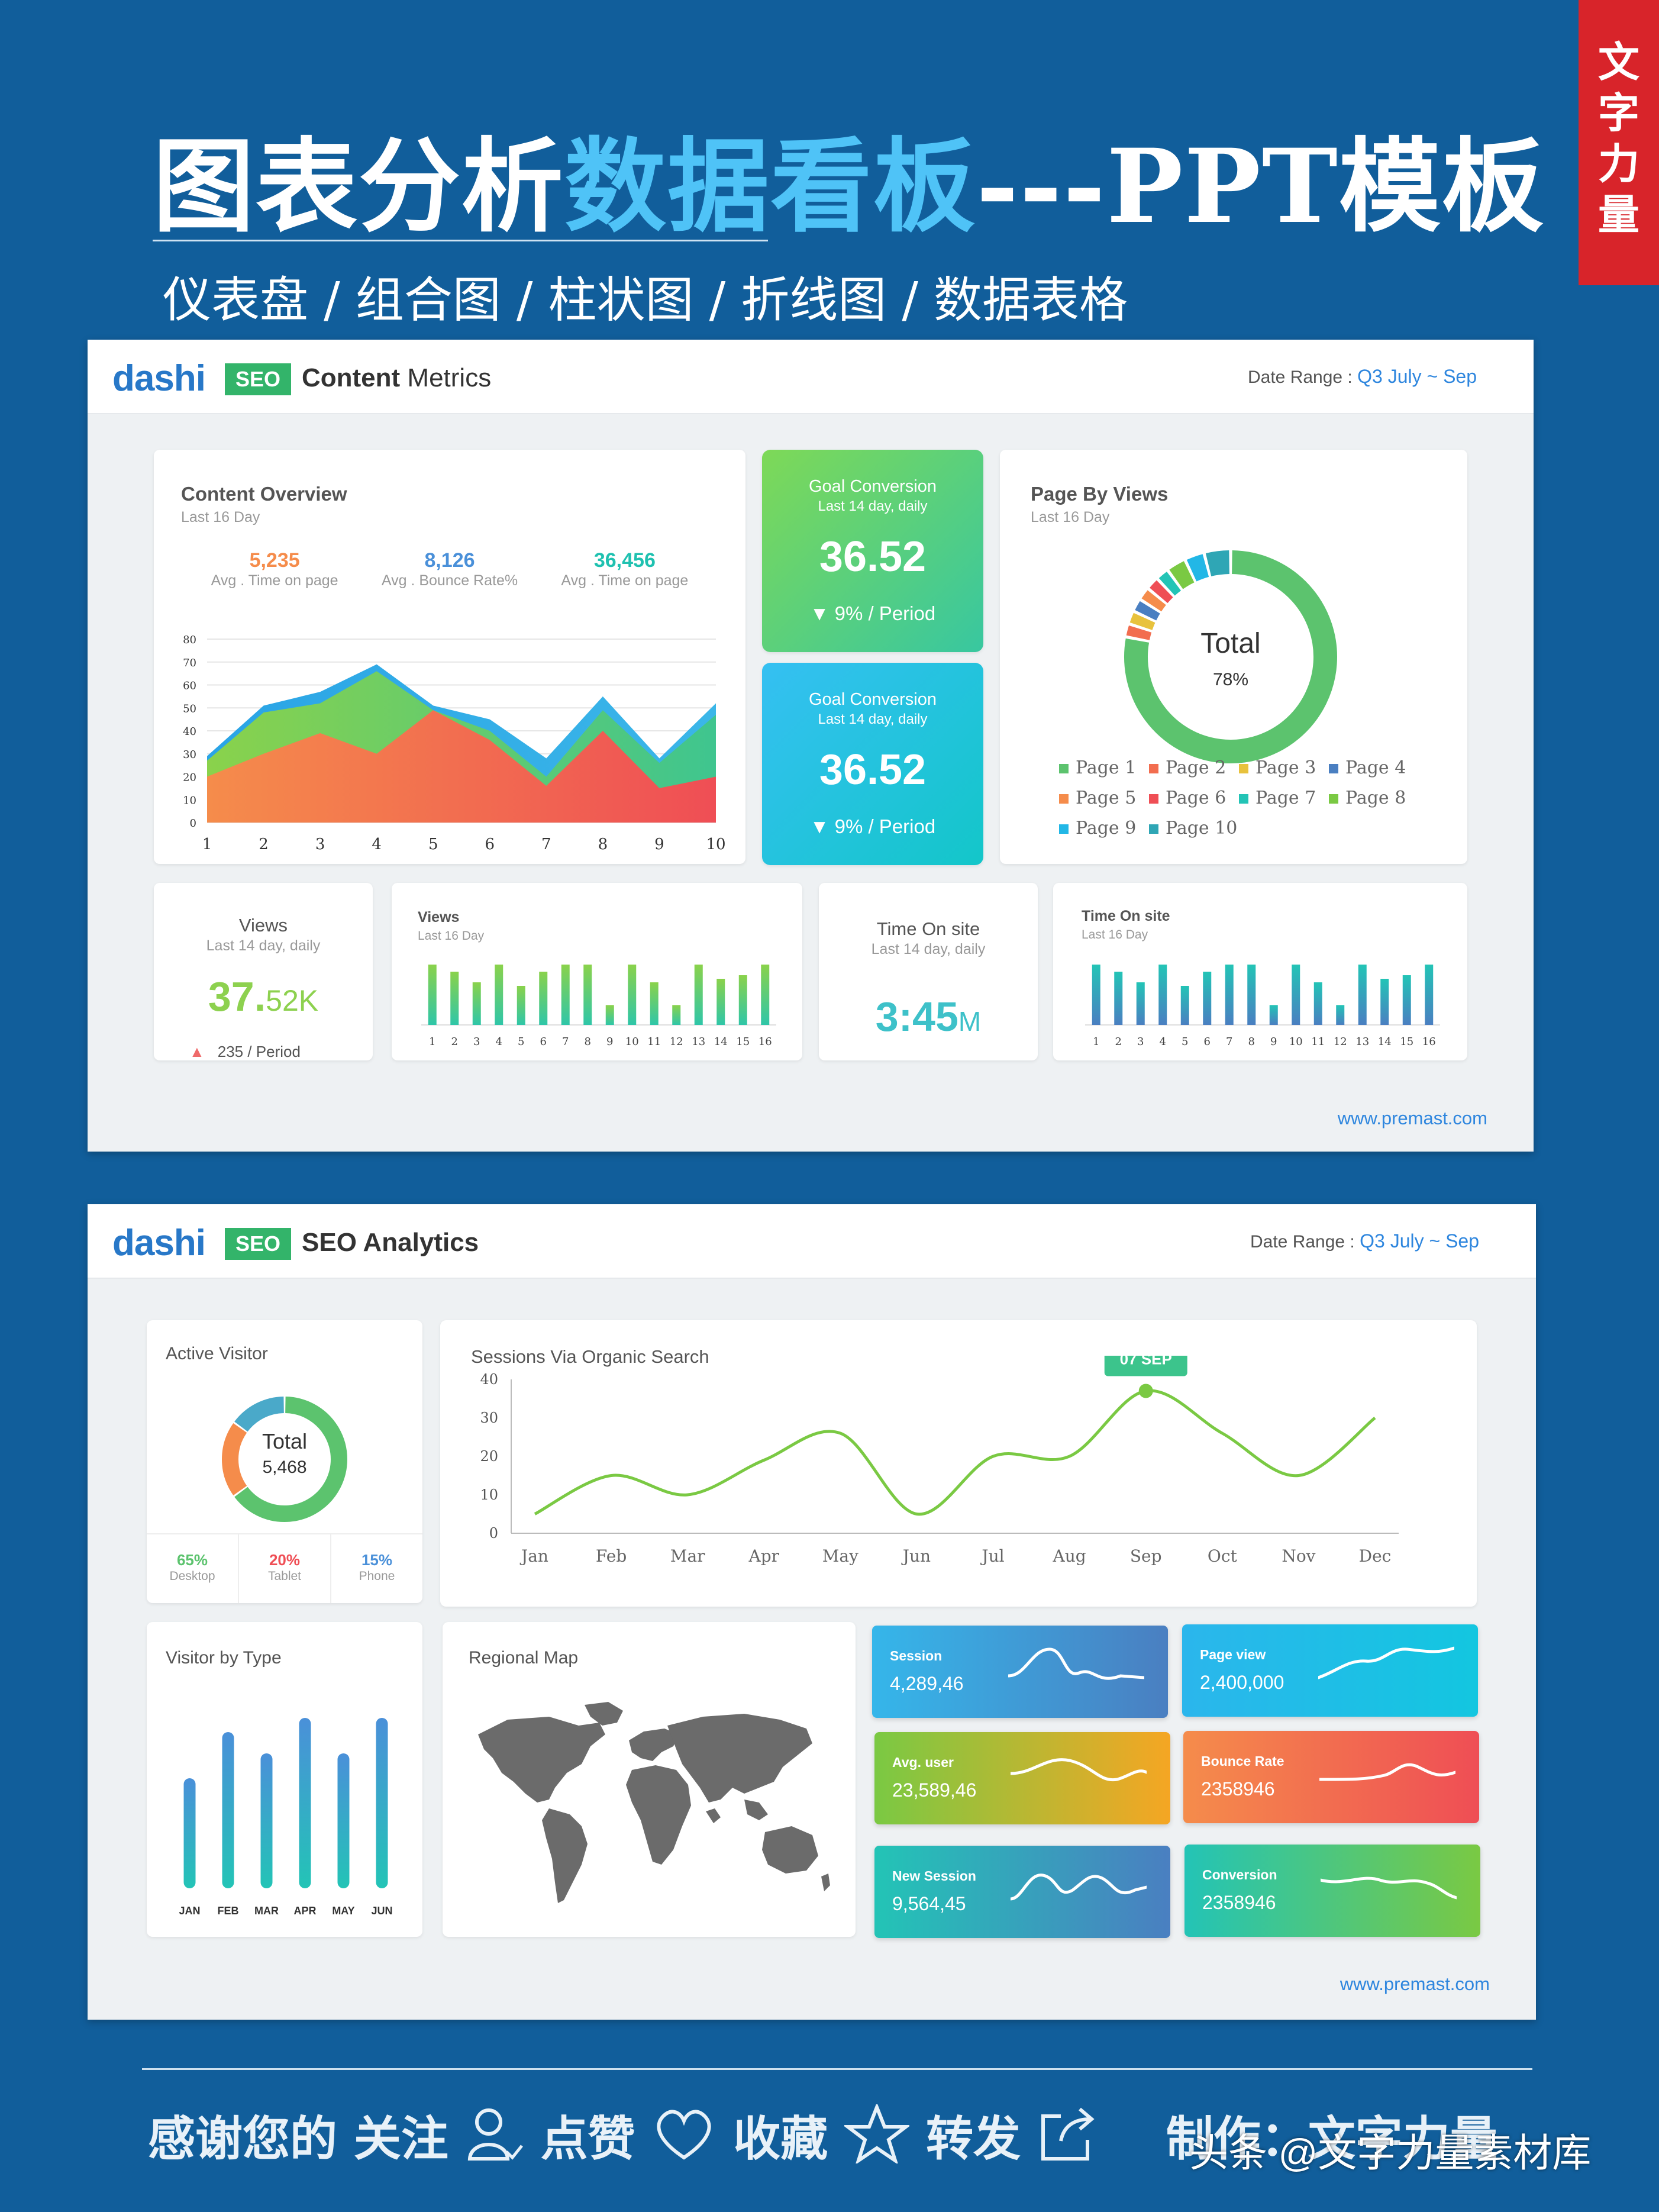 The image size is (1659, 2212). What do you see at coordinates (284, 1467) in the screenshot?
I see `donut-center-value: 5,468` at bounding box center [284, 1467].